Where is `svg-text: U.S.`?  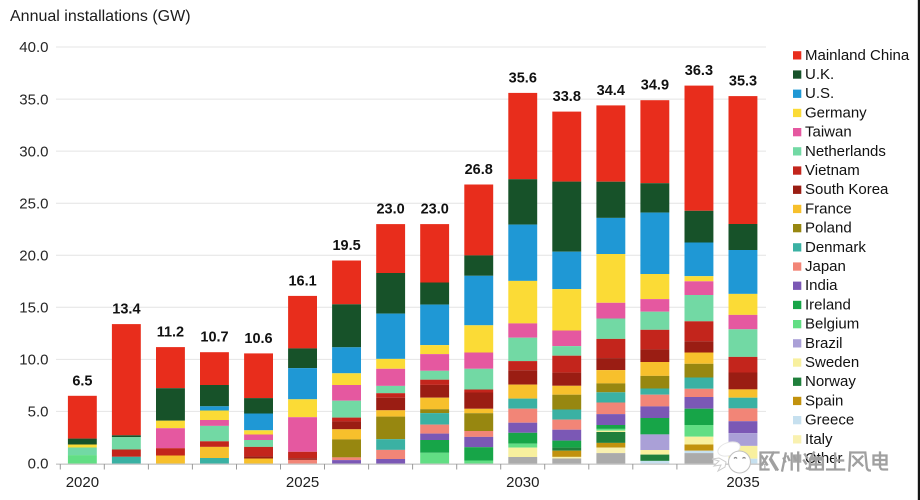
svg-text: U.S. is located at coordinates (819, 93).